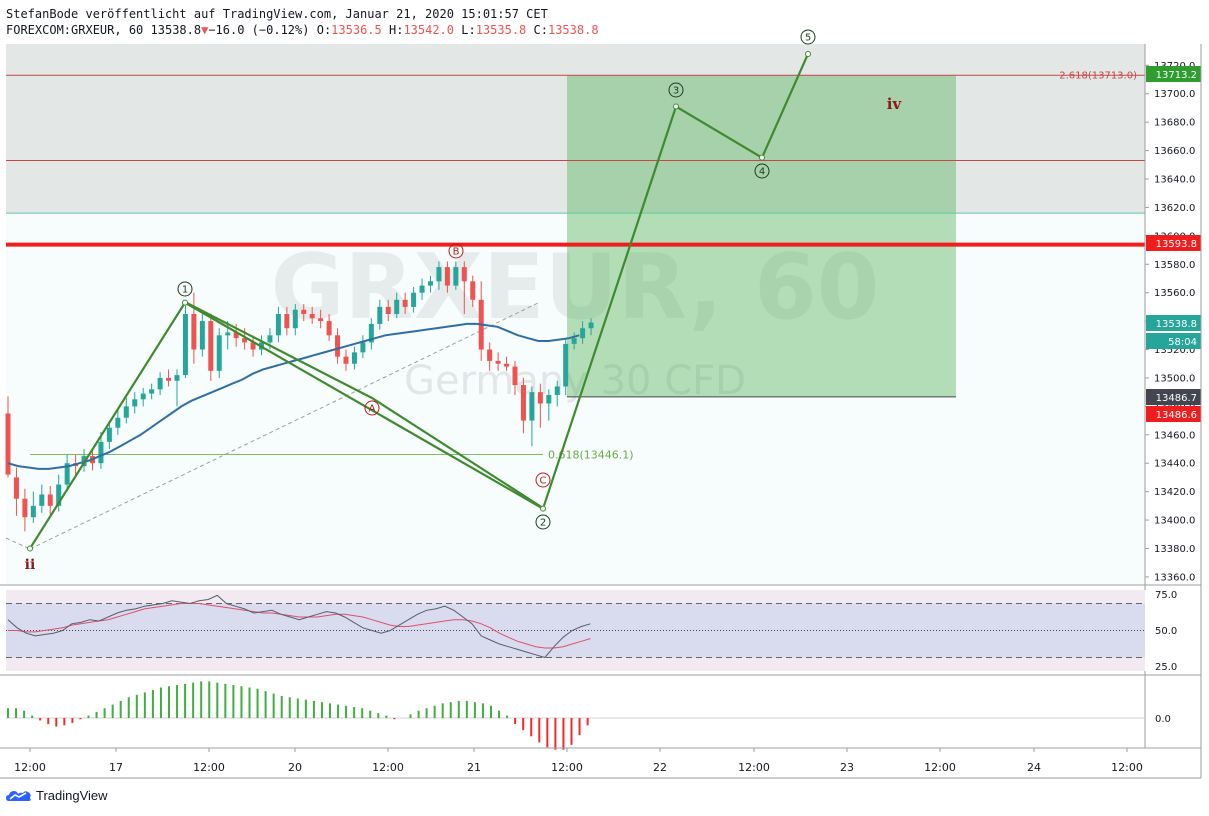  I want to click on wave-ii-label: ii, so click(30, 565).